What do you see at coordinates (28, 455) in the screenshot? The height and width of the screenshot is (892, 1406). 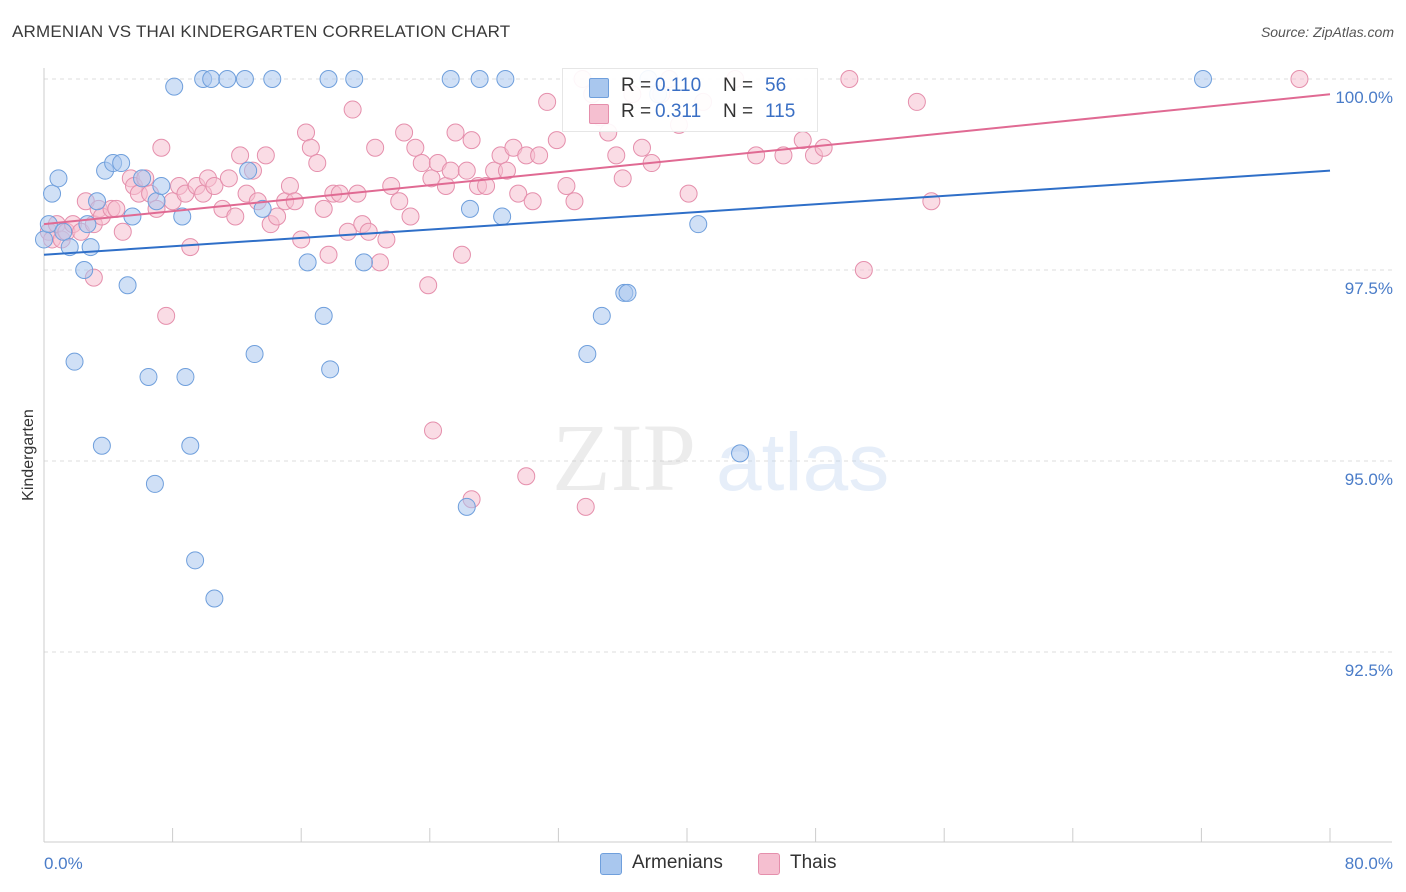 I see `y-axis-label: Kindergarten` at bounding box center [28, 455].